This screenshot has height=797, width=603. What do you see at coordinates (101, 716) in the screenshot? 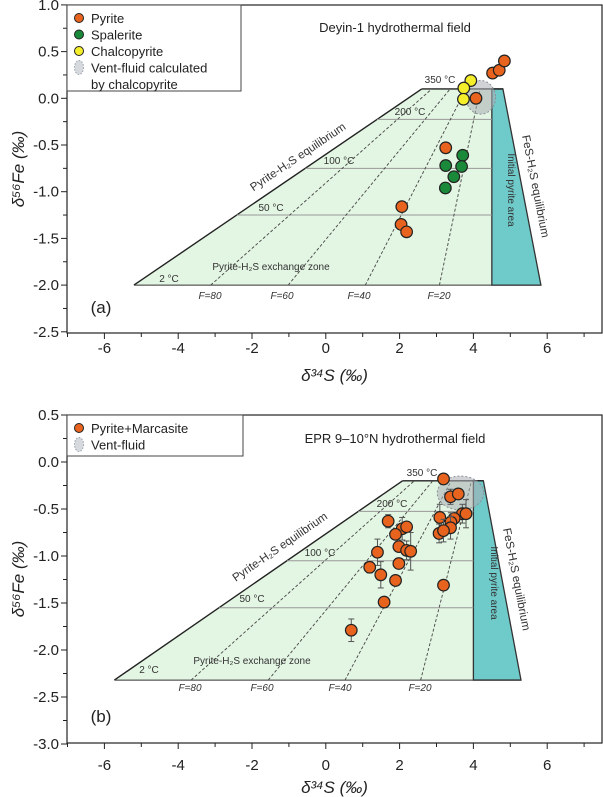
I see `panel-label: (b)` at bounding box center [101, 716].